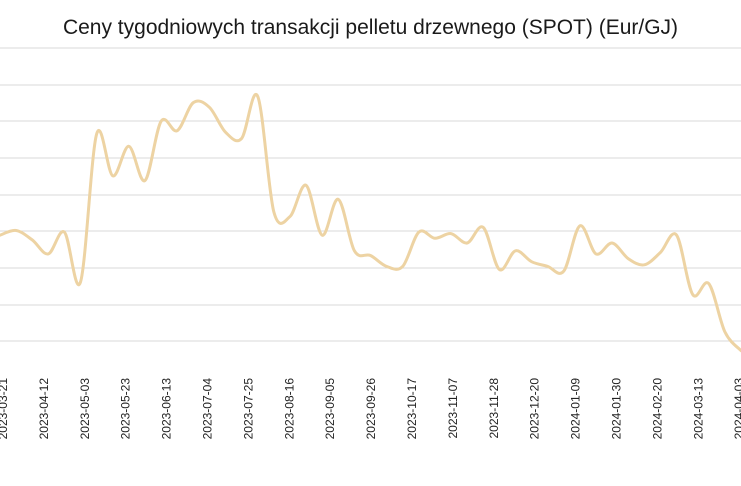  I want to click on x-tick-label: 2023-07-25, so click(248, 409).